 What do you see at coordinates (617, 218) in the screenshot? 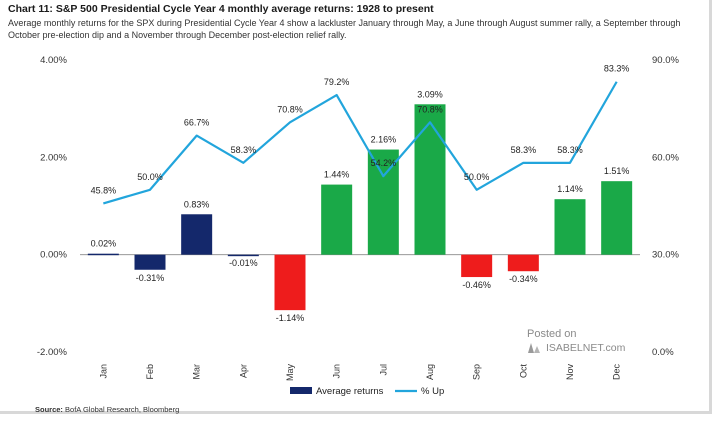
I see `bar-dec` at bounding box center [617, 218].